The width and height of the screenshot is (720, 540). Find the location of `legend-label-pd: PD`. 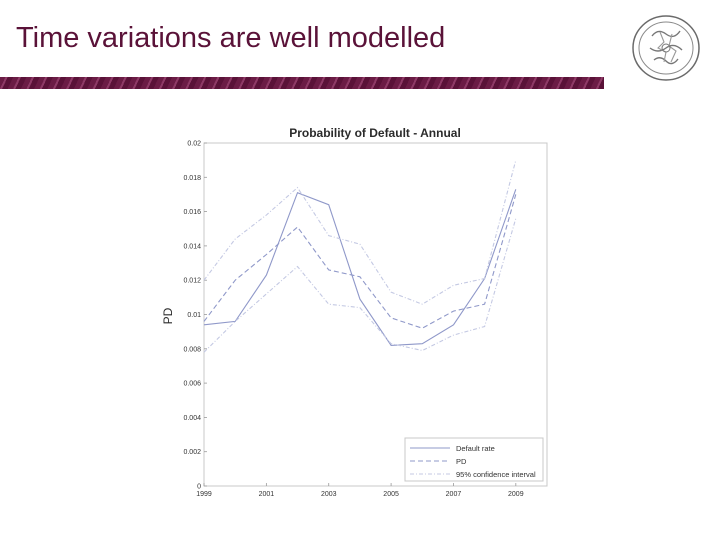

legend-label-pd: PD is located at coordinates (461, 461).